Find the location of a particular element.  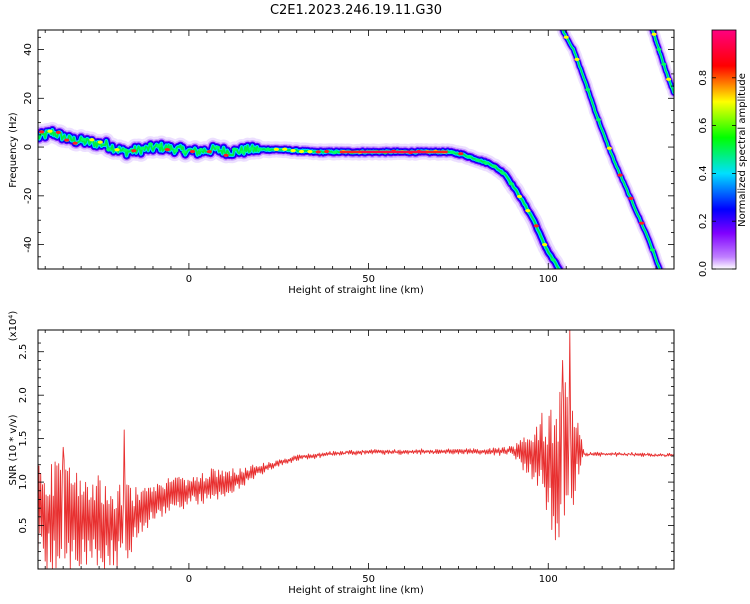

spectrogram-xtick-label: 50 is located at coordinates (368, 279).